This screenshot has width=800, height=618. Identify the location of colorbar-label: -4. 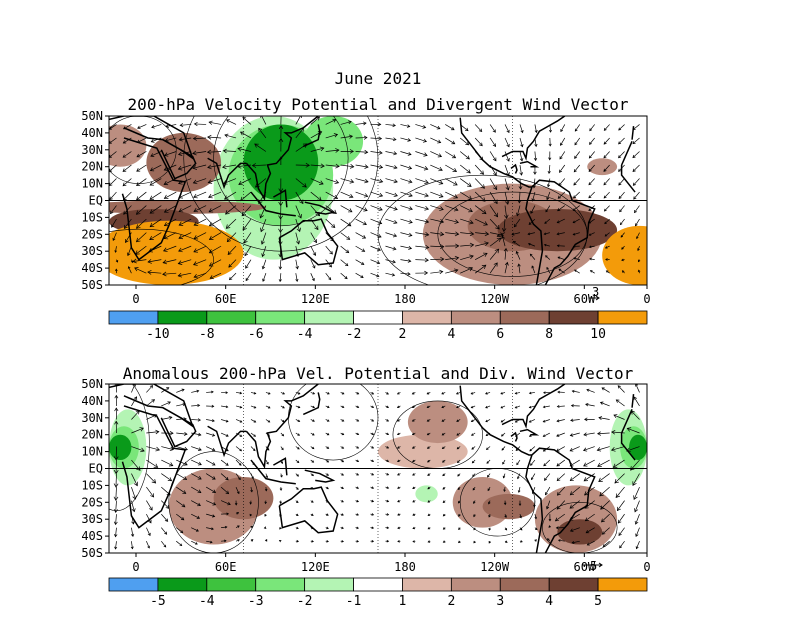
(207, 601).